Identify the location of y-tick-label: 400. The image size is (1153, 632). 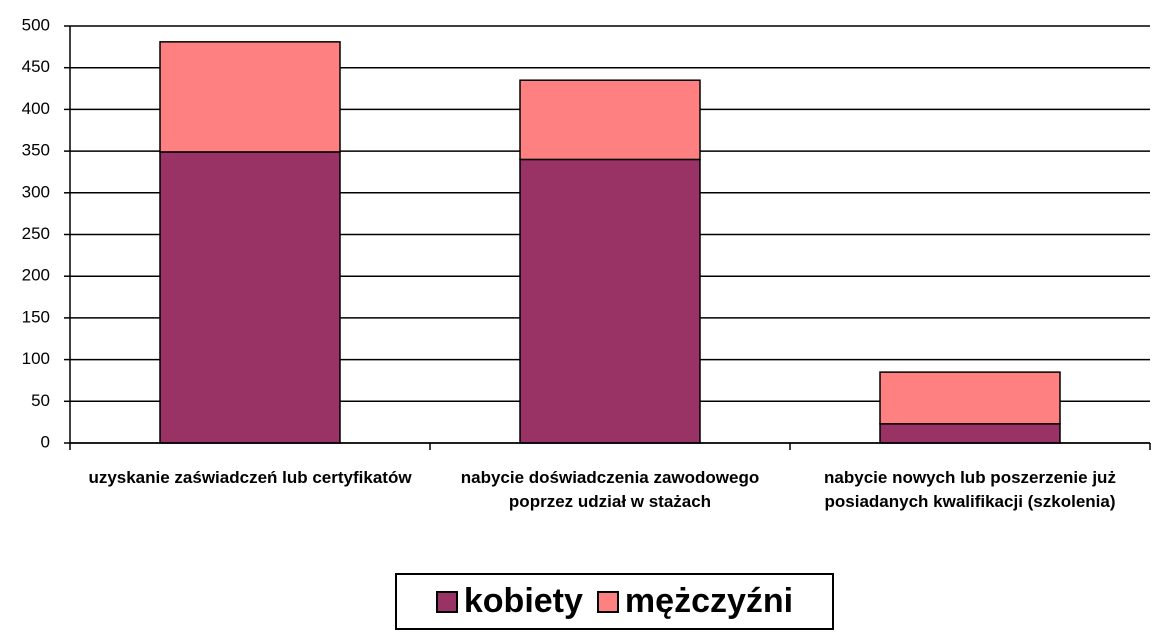
(36, 108).